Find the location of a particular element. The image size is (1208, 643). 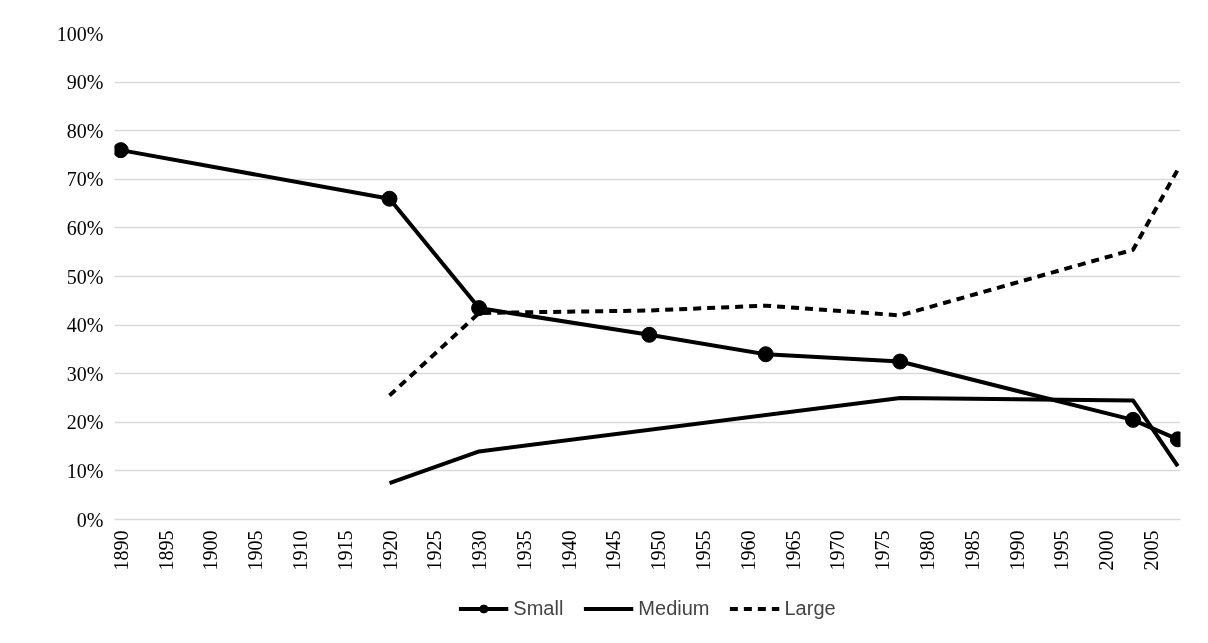

x-tick-label: 1920 is located at coordinates (389, 550).